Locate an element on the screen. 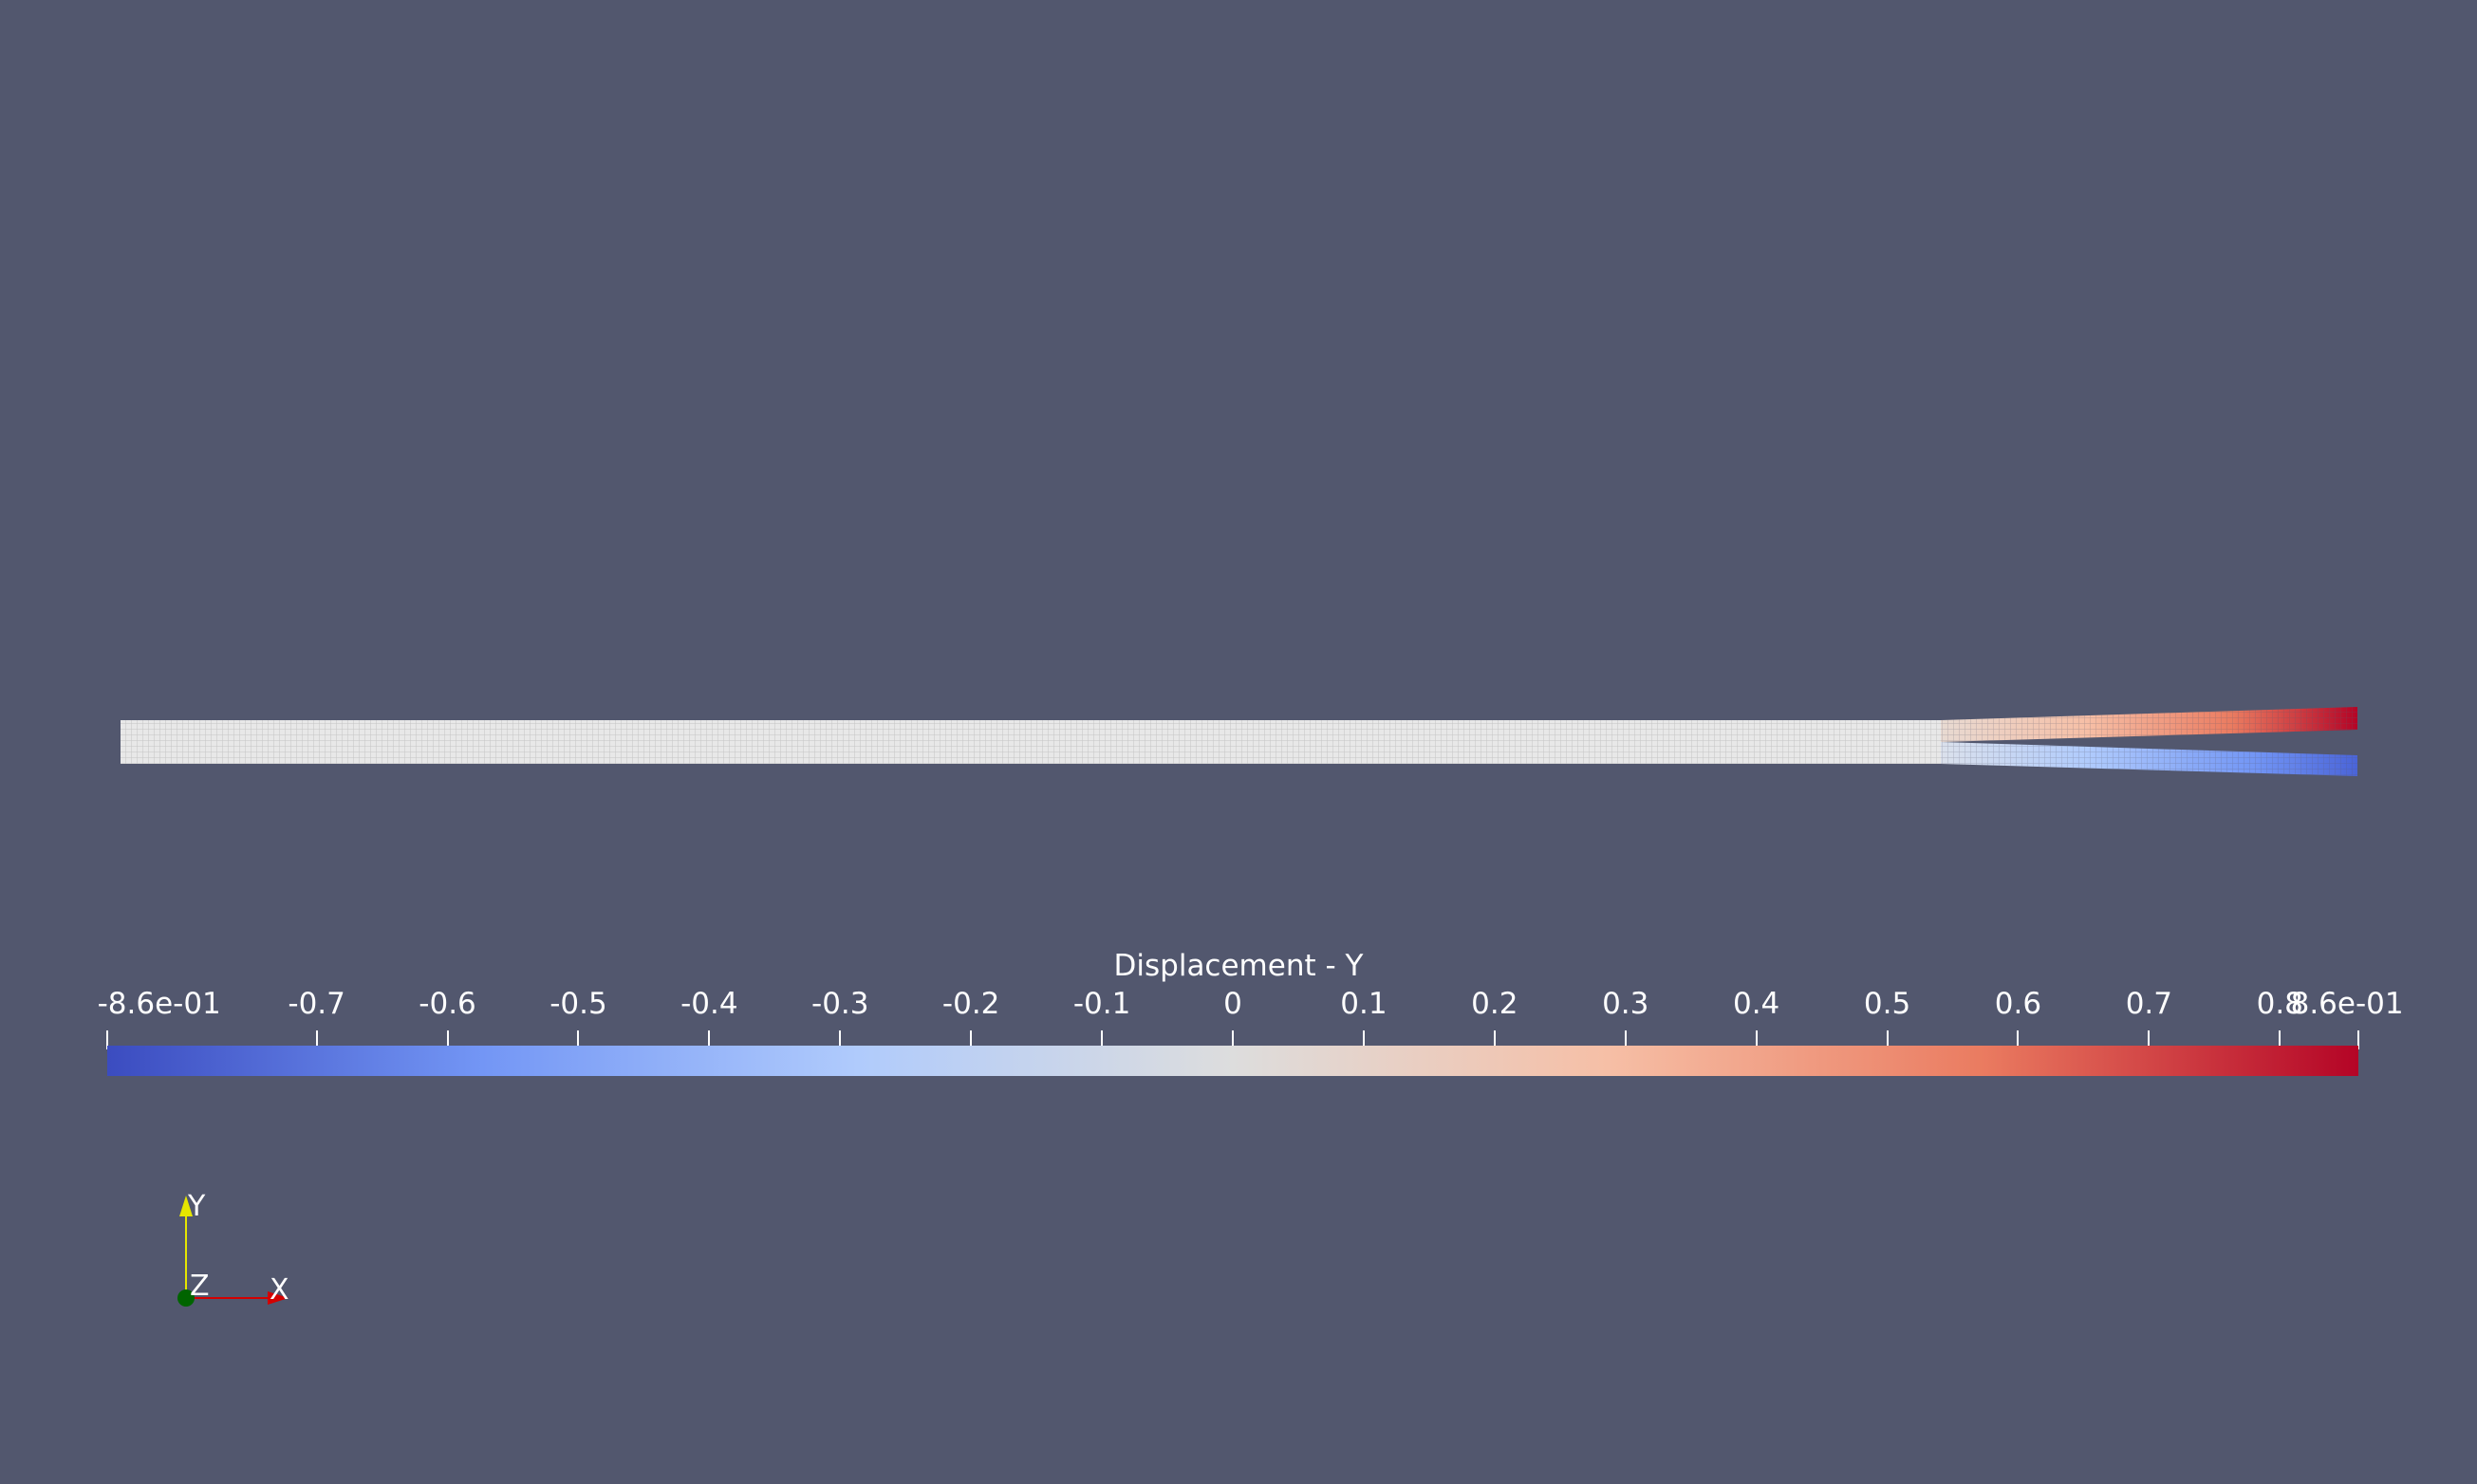  scalar-bar-tick-label: -0.6 is located at coordinates (447, 1004).